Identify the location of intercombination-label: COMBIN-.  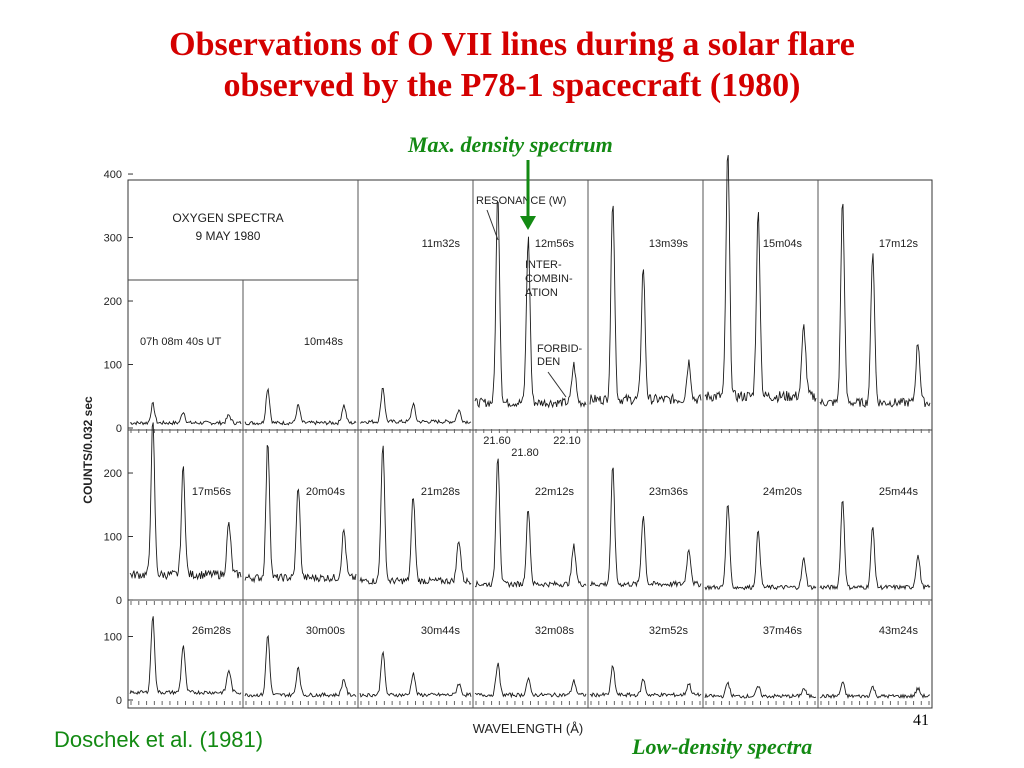
(549, 279).